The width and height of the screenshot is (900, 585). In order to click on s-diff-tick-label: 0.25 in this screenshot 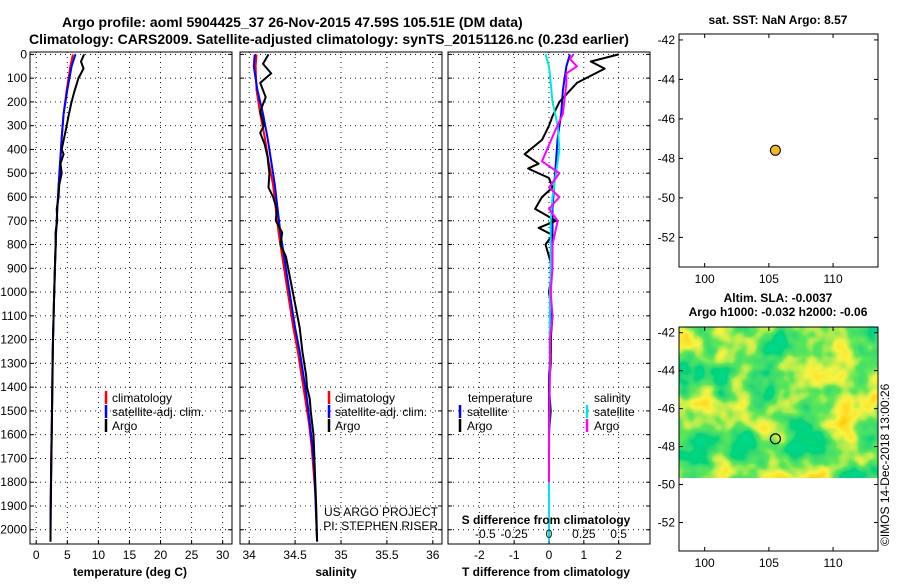, I will do `click(584, 534)`.